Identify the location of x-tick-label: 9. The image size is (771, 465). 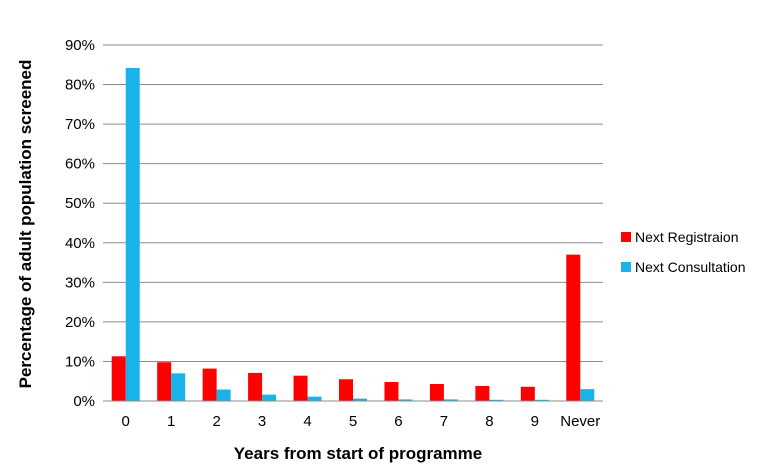
(535, 421).